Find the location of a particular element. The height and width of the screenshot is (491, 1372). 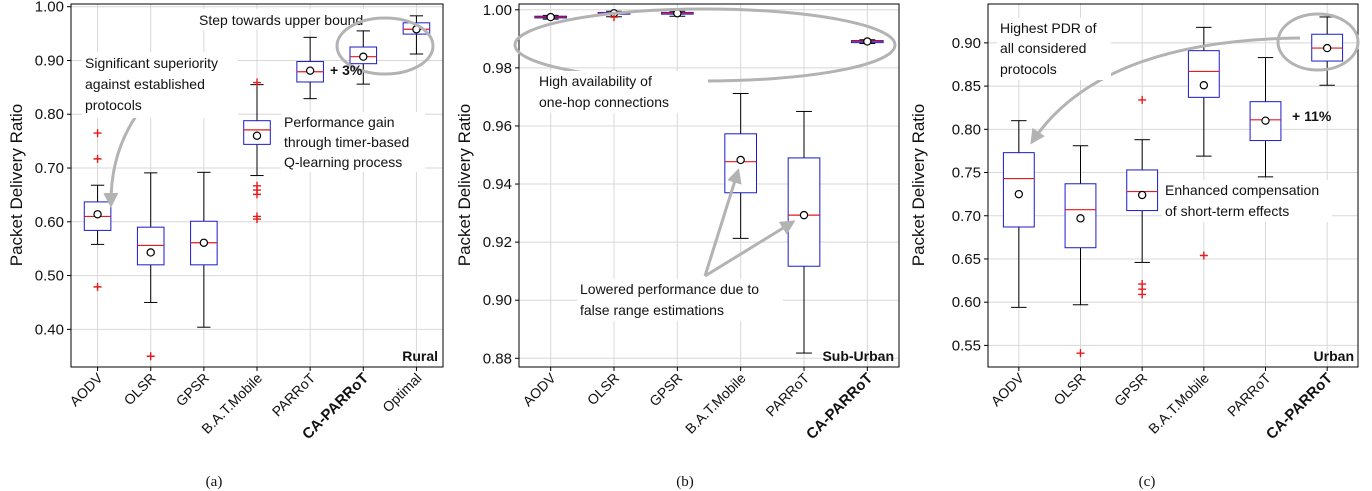

annotation-b1-line2: one-hop connections is located at coordinates (604, 102).